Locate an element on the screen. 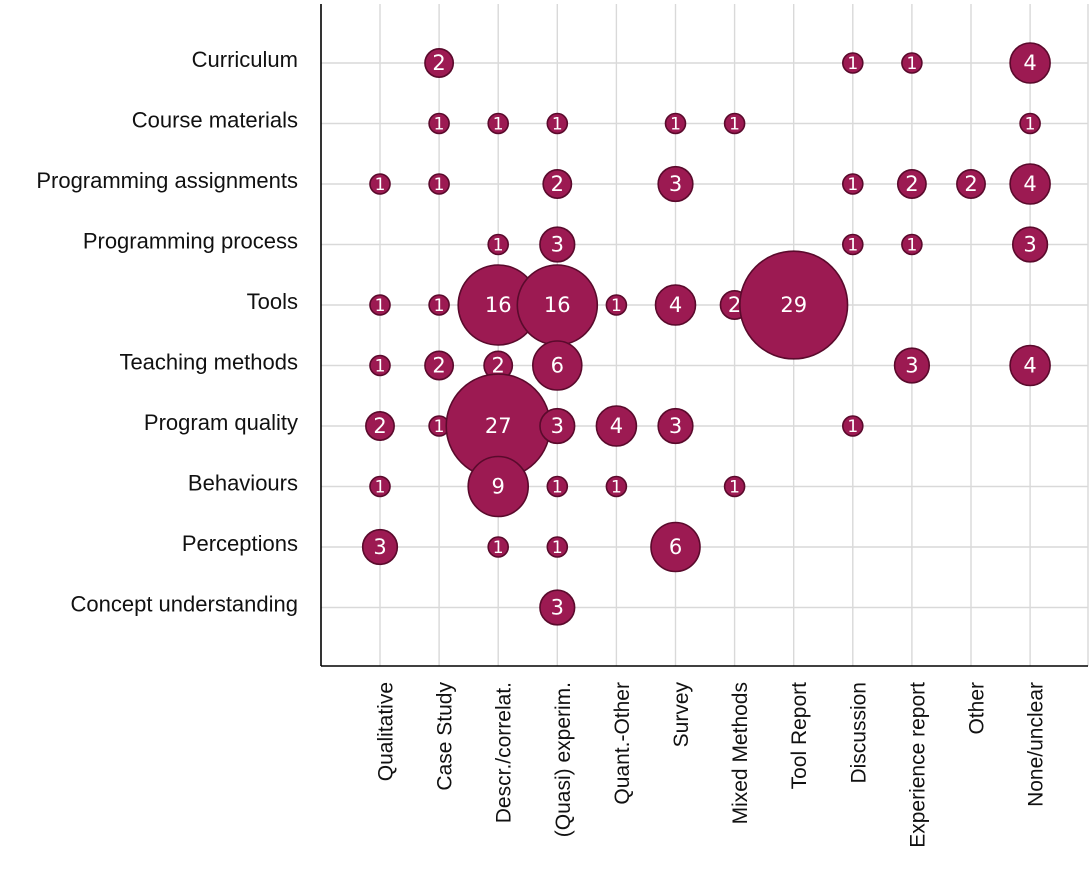 Image resolution: width=1090 pixels, height=877 pixels. y-tick-label-program-quality: Program quality is located at coordinates (221, 422).